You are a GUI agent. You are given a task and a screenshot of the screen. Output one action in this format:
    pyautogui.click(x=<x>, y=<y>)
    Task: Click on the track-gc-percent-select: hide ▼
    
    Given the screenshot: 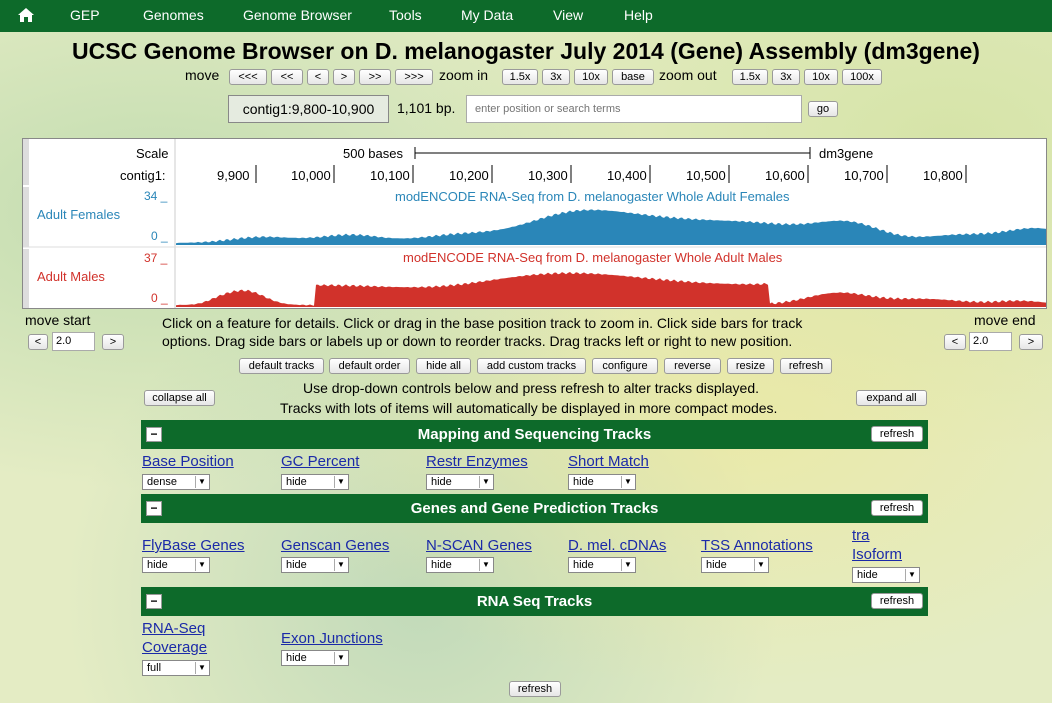 What is the action you would take?
    pyautogui.click(x=315, y=482)
    